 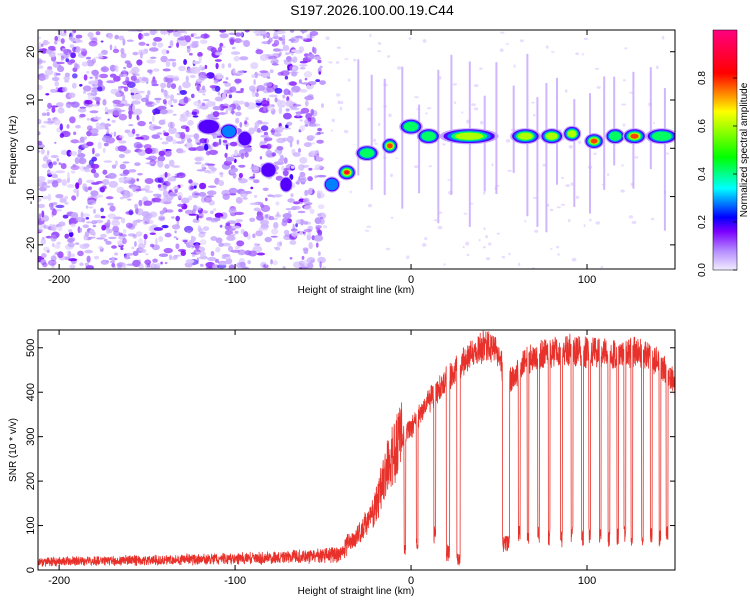 I want to click on y-tick-label: -10, so click(x=31, y=197).